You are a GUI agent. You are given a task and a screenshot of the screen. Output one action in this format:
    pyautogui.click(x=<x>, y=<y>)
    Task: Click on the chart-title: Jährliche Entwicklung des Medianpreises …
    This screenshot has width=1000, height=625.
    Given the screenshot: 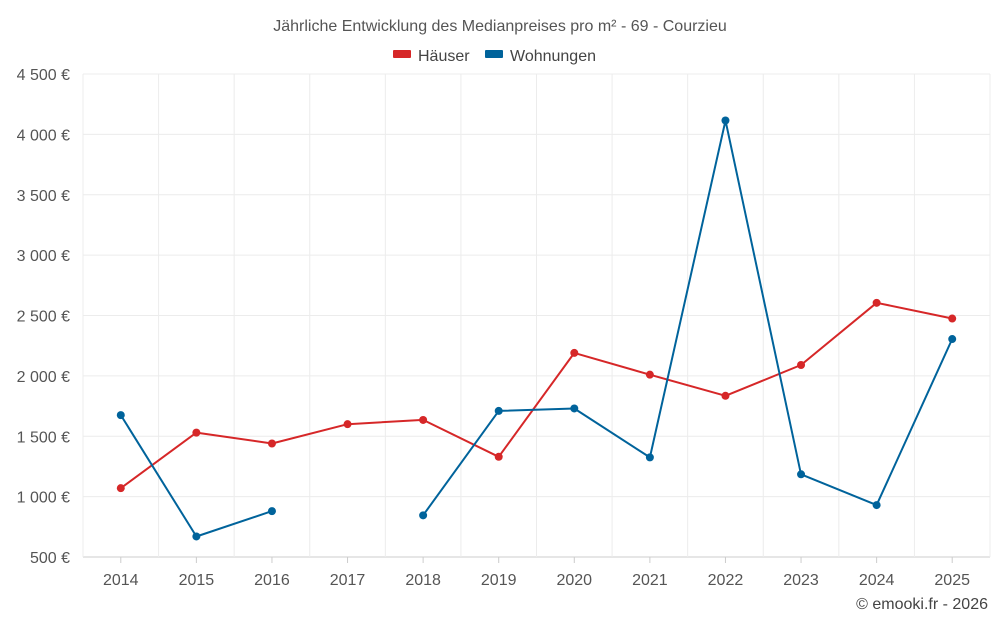 What is the action you would take?
    pyautogui.click(x=500, y=26)
    